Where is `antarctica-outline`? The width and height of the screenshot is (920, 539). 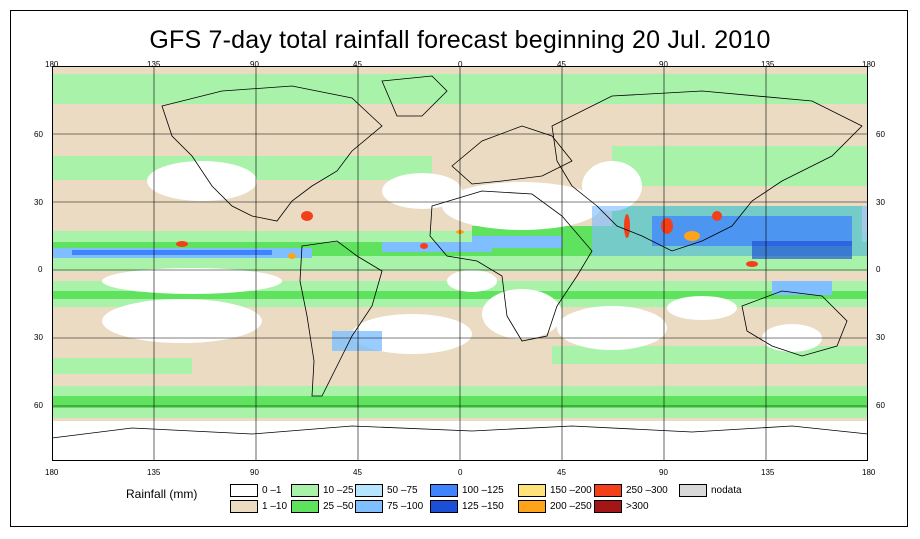
antarctica-outline is located at coordinates (460, 432).